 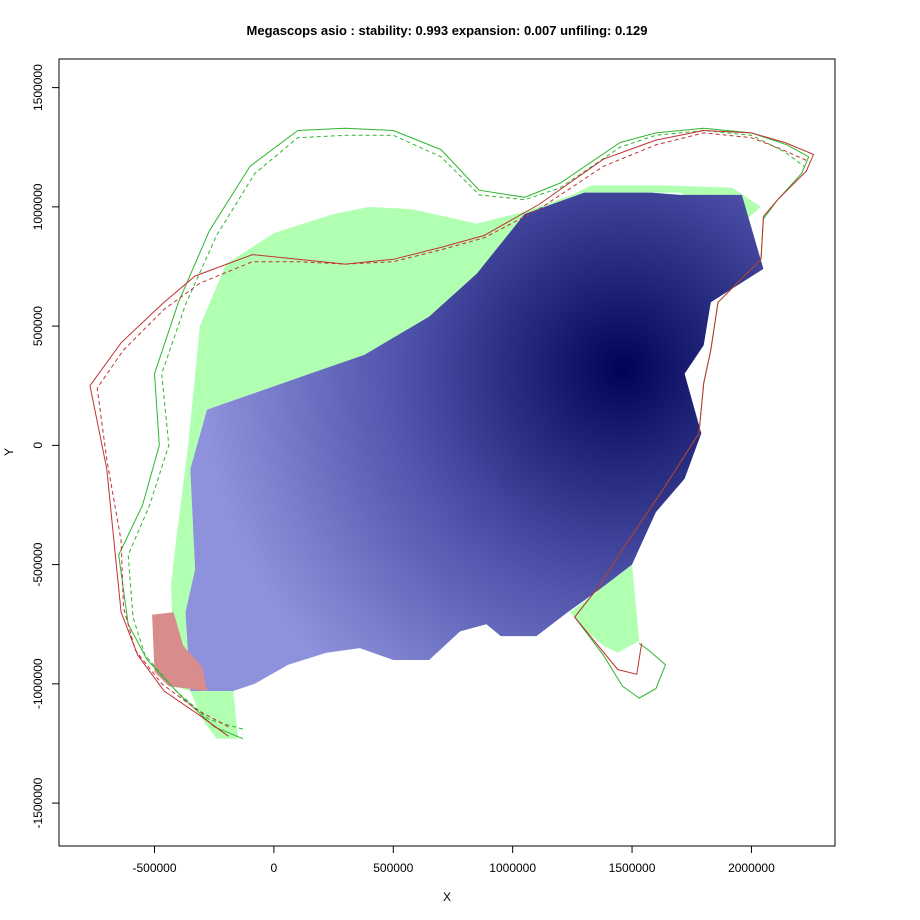 What do you see at coordinates (38, 206) in the screenshot?
I see `y-tick-label: 1000000` at bounding box center [38, 206].